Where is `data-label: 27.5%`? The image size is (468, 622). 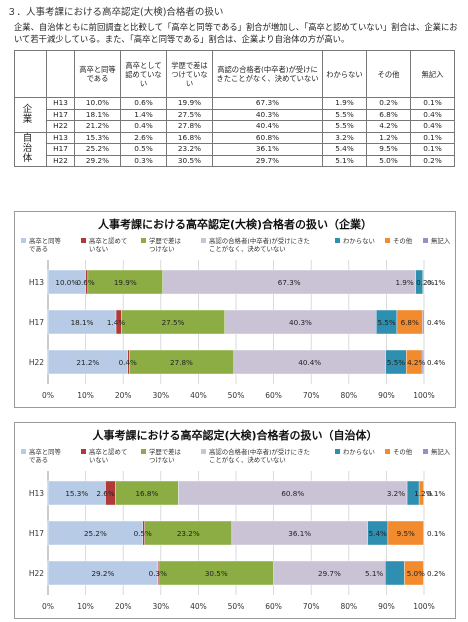
data-label: 27.5% is located at coordinates (173, 322).